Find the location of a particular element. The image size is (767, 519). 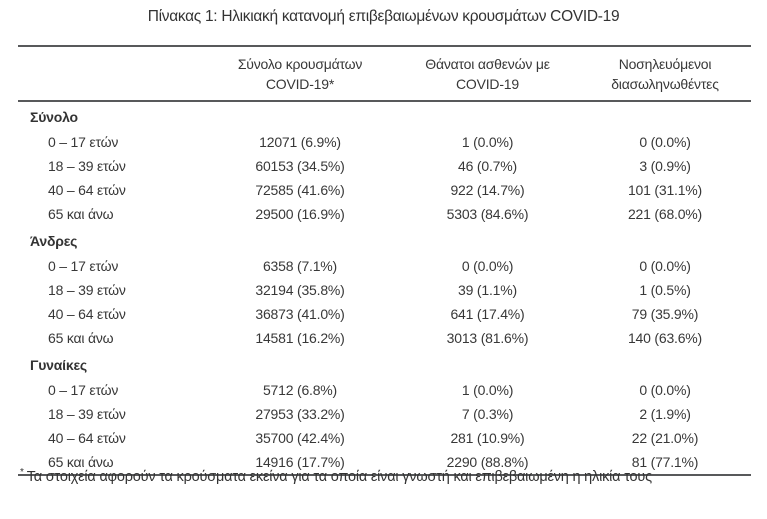

deaths-cell: 0 (0.0%) is located at coordinates (487, 266).